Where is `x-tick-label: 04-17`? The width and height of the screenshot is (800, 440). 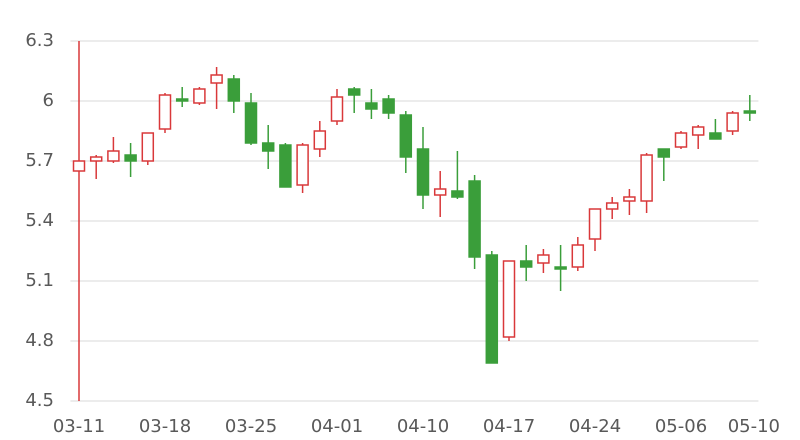 x-tick-label: 04-17 is located at coordinates (509, 426).